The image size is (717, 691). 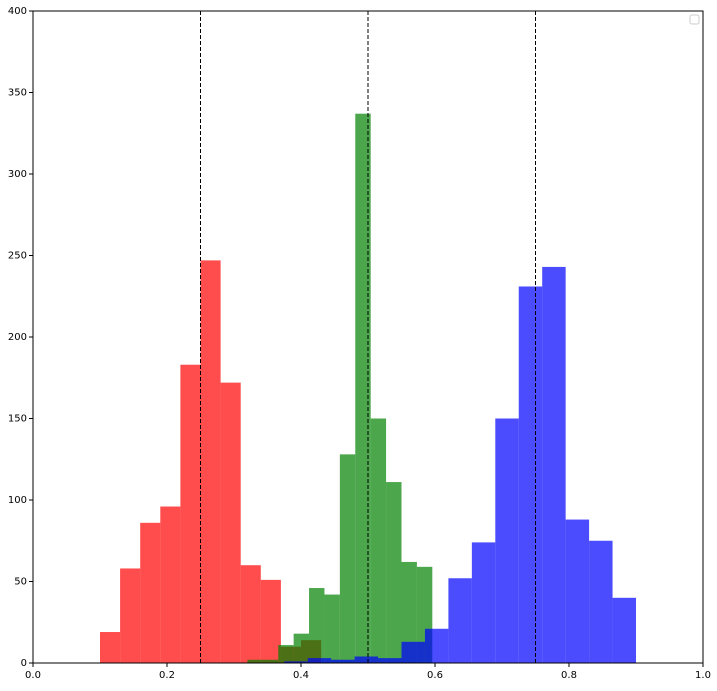 I want to click on x-tick-label: 1.0, so click(x=703, y=675).